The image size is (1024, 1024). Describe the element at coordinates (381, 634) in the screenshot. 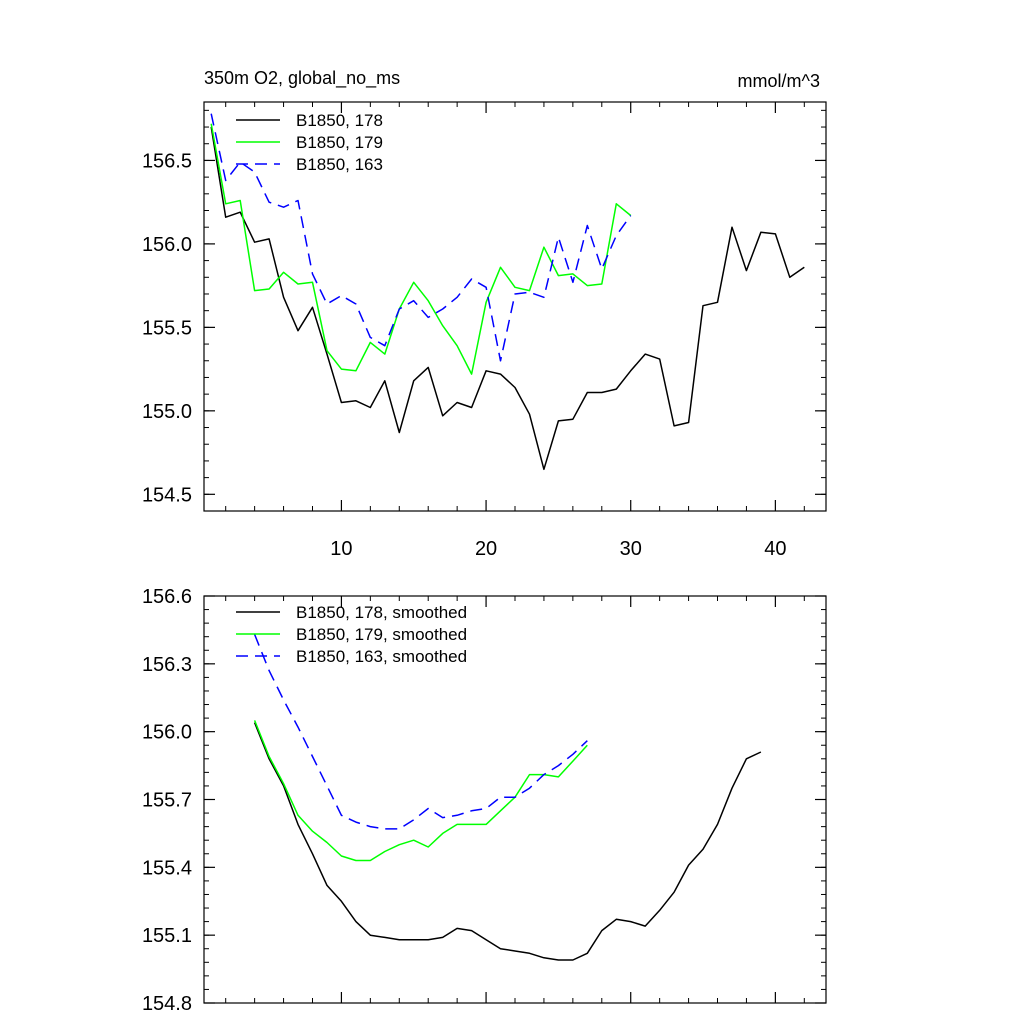

I see `legend-label-2: B1850, 179, smoothed` at that location.